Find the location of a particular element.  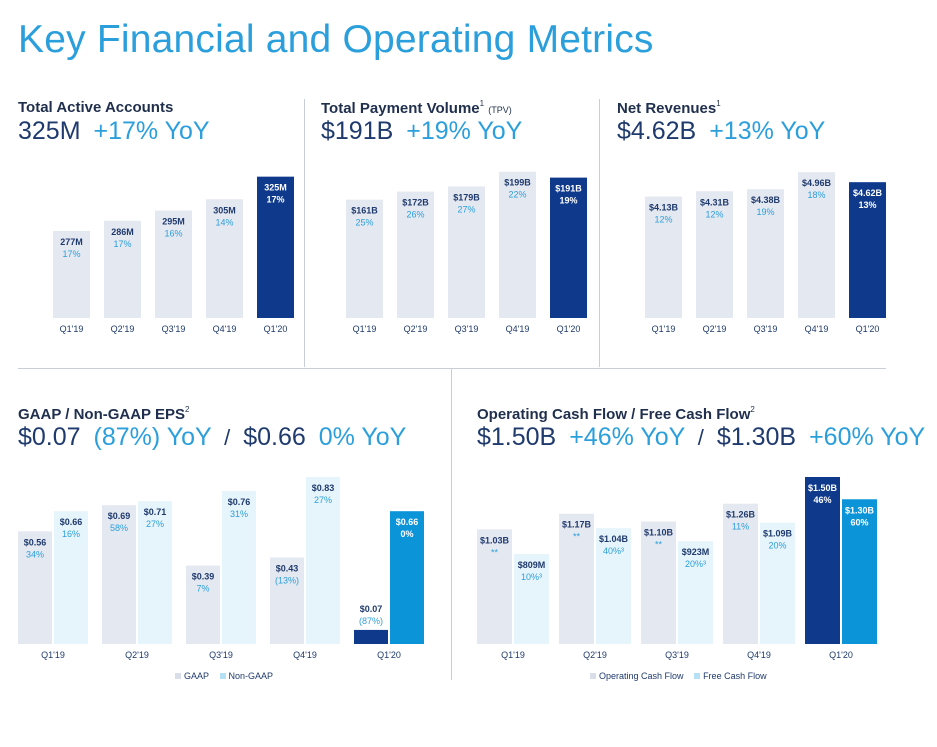

bar-value-label: $0.43 is located at coordinates (287, 568).